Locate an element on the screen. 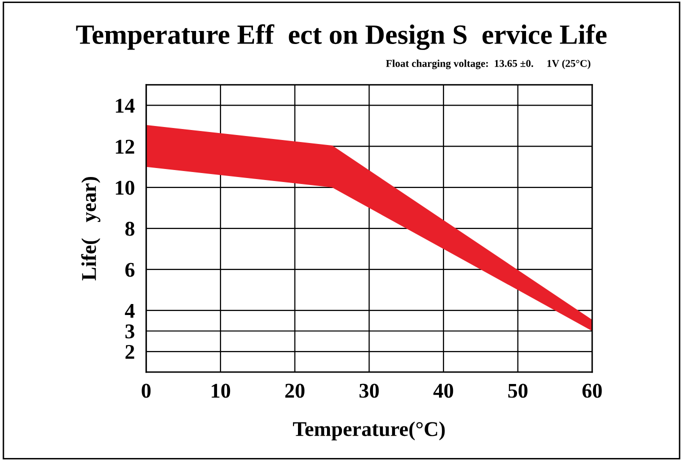 This screenshot has width=683, height=461. y-tick-label: 10 is located at coordinates (125, 187).